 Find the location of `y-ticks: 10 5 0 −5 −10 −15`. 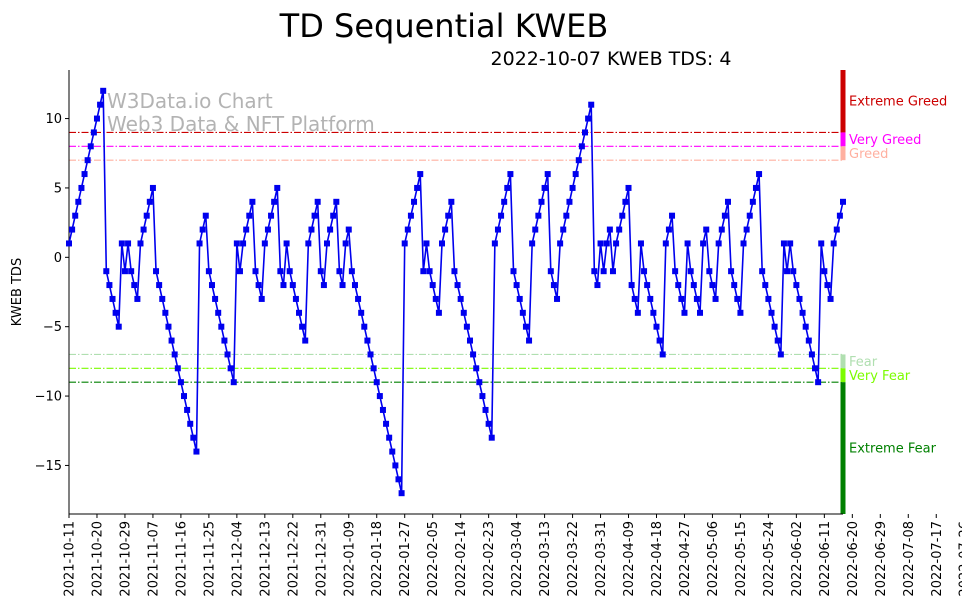

y-ticks: 10 5 0 −5 −10 −15 is located at coordinates (52, 293).